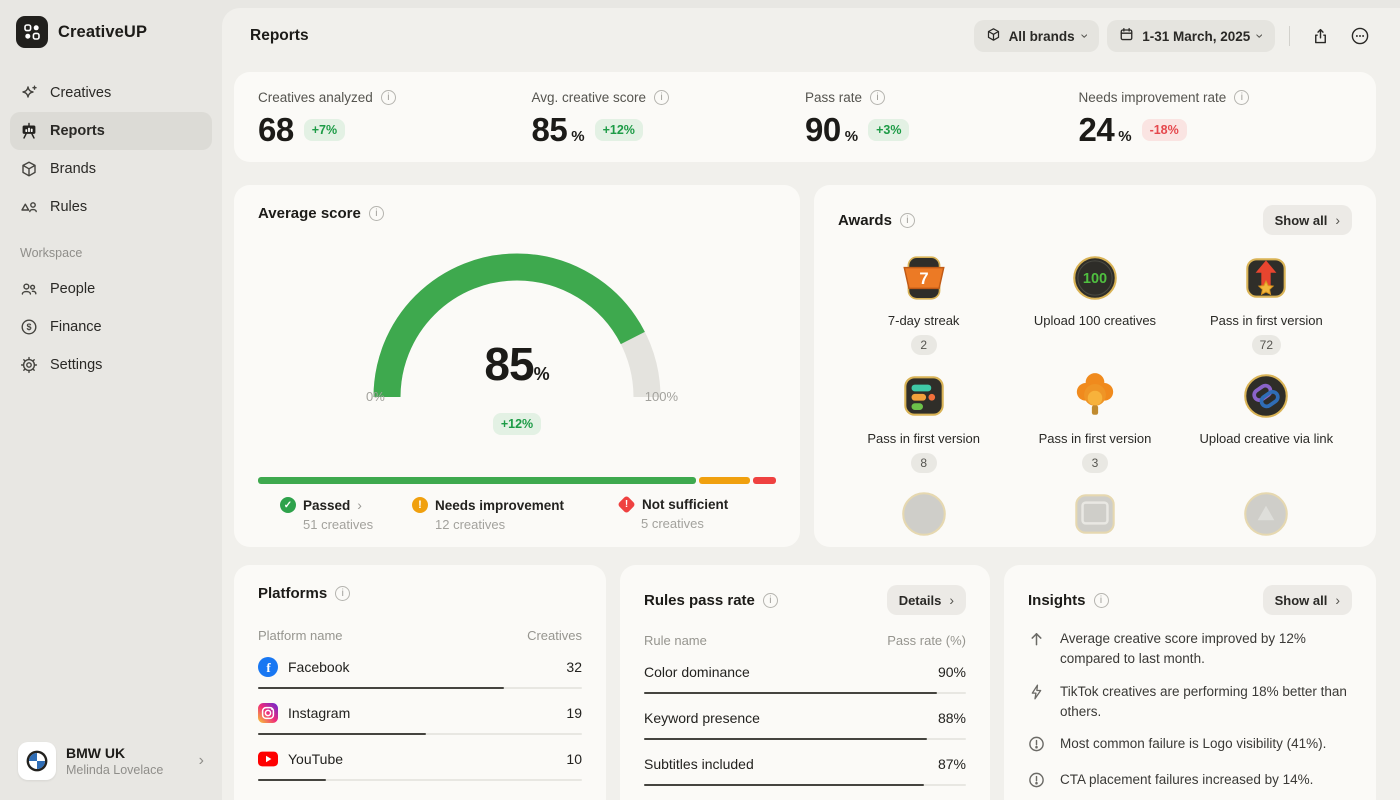  I want to click on brand-filter-dropdown: All brands ›, so click(1036, 36).